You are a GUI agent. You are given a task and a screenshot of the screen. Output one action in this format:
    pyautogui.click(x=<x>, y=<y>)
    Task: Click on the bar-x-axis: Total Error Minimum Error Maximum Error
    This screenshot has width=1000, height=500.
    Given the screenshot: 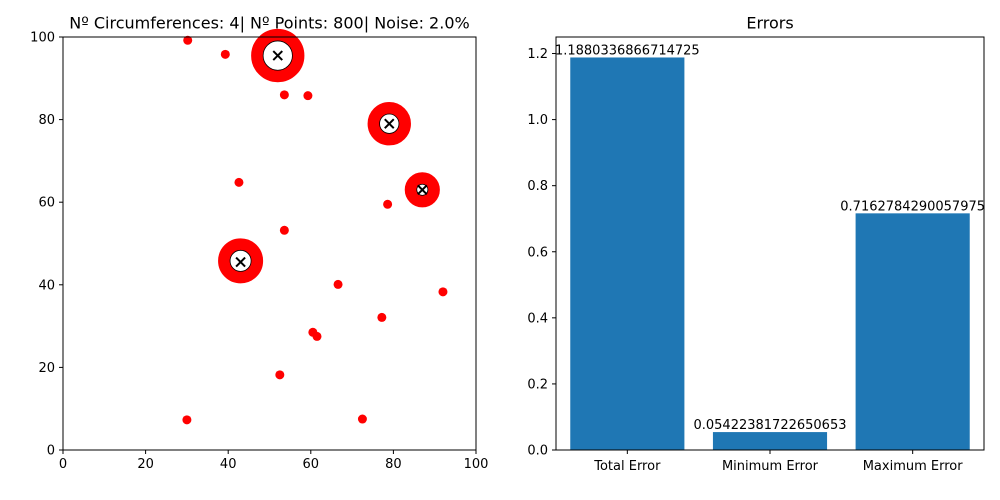 What is the action you would take?
    pyautogui.click(x=778, y=462)
    